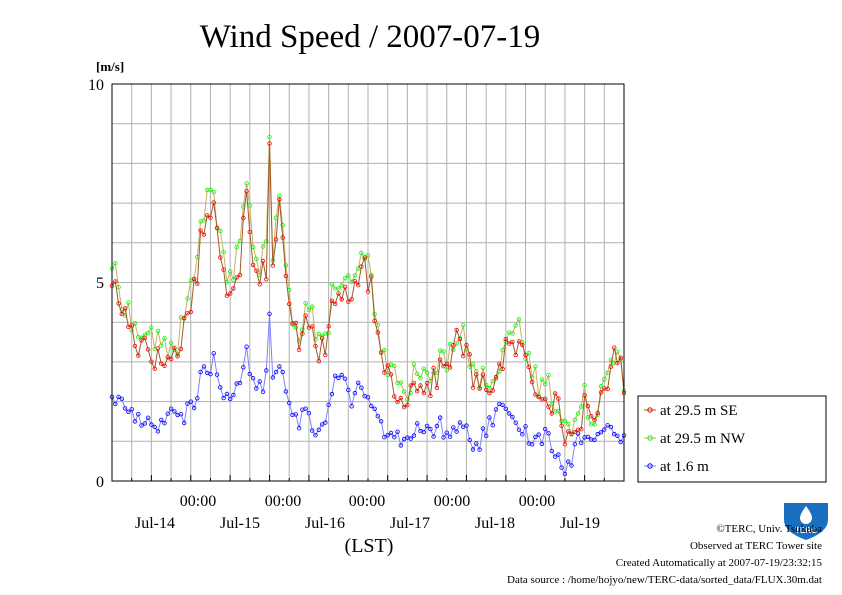 This screenshot has height=595, width=842. Describe the element at coordinates (367, 501) in the screenshot. I see `x-time-label: 00:00` at that location.